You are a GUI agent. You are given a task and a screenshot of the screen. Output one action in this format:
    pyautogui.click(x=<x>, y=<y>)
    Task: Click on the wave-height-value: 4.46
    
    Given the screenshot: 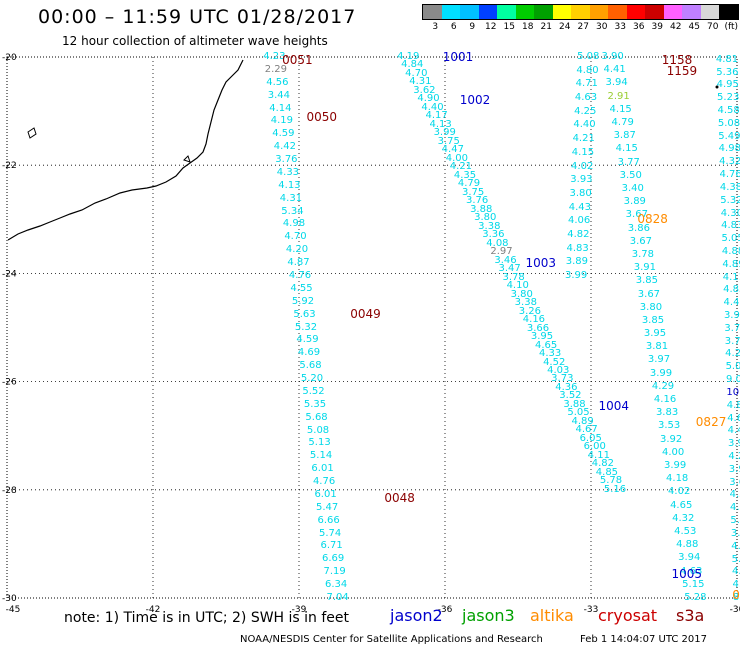 What is the action you would take?
    pyautogui.click(x=736, y=572)
    